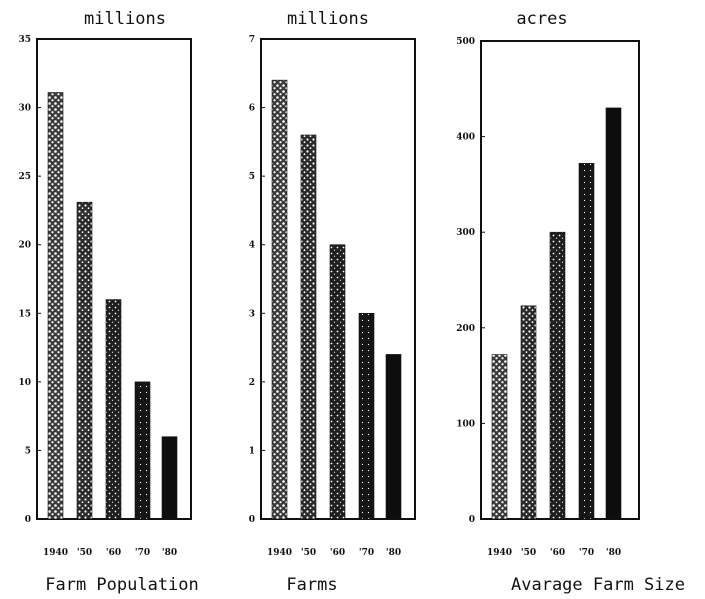  I want to click on y-tick-label: 20, so click(24, 246).